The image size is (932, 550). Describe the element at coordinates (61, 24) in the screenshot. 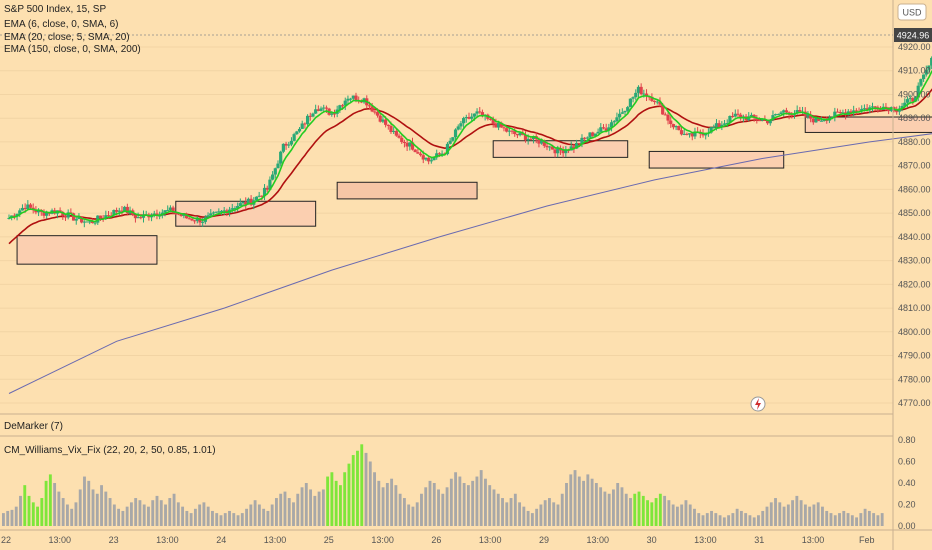

I see `legend-ema-6: EMA (6, close, 0, SMA, 6)` at that location.